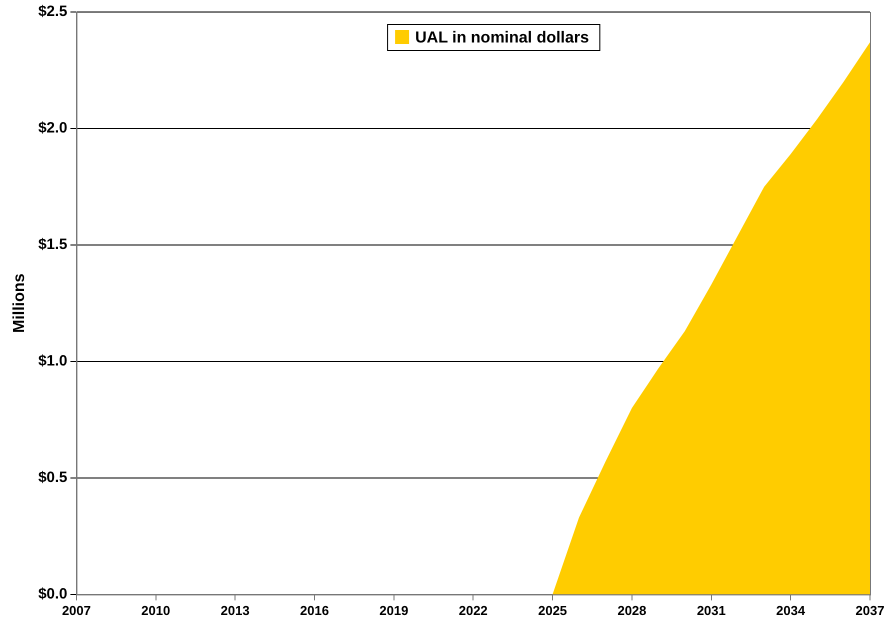  I want to click on x-tick-label: 2016, so click(314, 610).